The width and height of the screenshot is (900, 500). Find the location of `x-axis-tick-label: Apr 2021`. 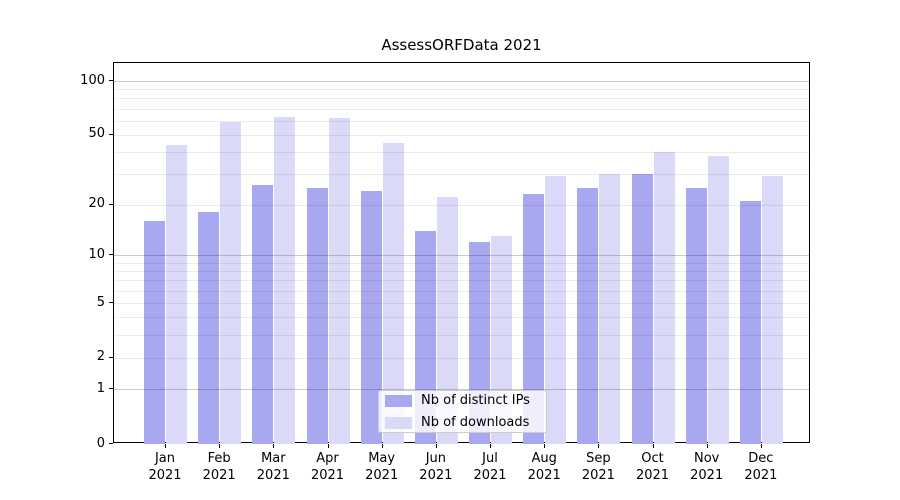

x-axis-tick-label: Apr 2021 is located at coordinates (328, 467).